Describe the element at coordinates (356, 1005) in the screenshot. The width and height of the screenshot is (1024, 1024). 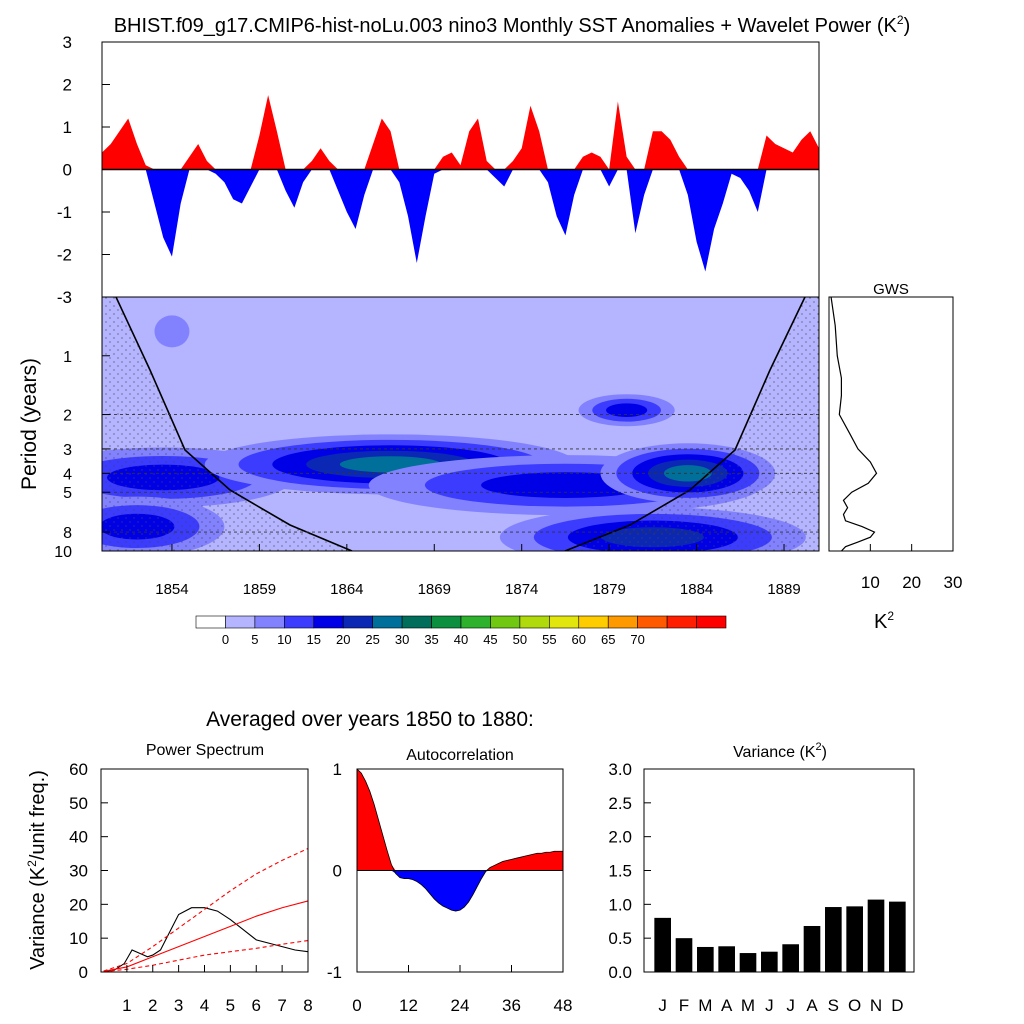
I see `x-tick-label: 0` at that location.